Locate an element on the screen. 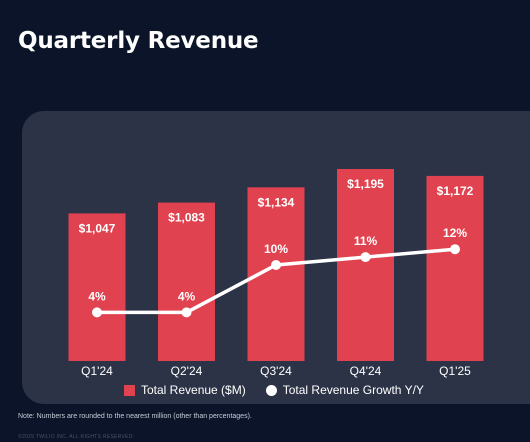 The height and width of the screenshot is (442, 530). legend-line-label: Total Revenue Growth Y/Y is located at coordinates (353, 390).